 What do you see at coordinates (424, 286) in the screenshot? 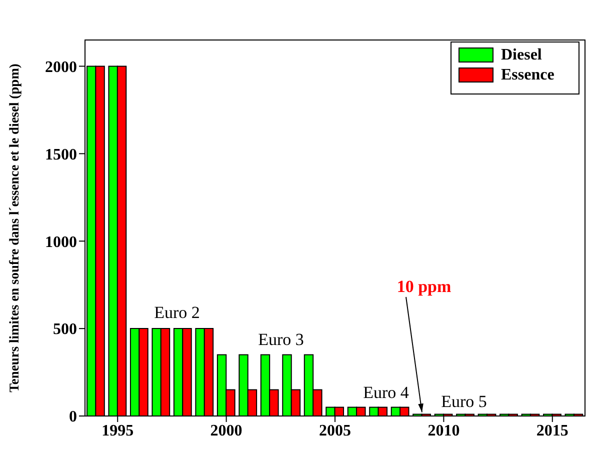
I see `annotation: 10 ppm` at bounding box center [424, 286].